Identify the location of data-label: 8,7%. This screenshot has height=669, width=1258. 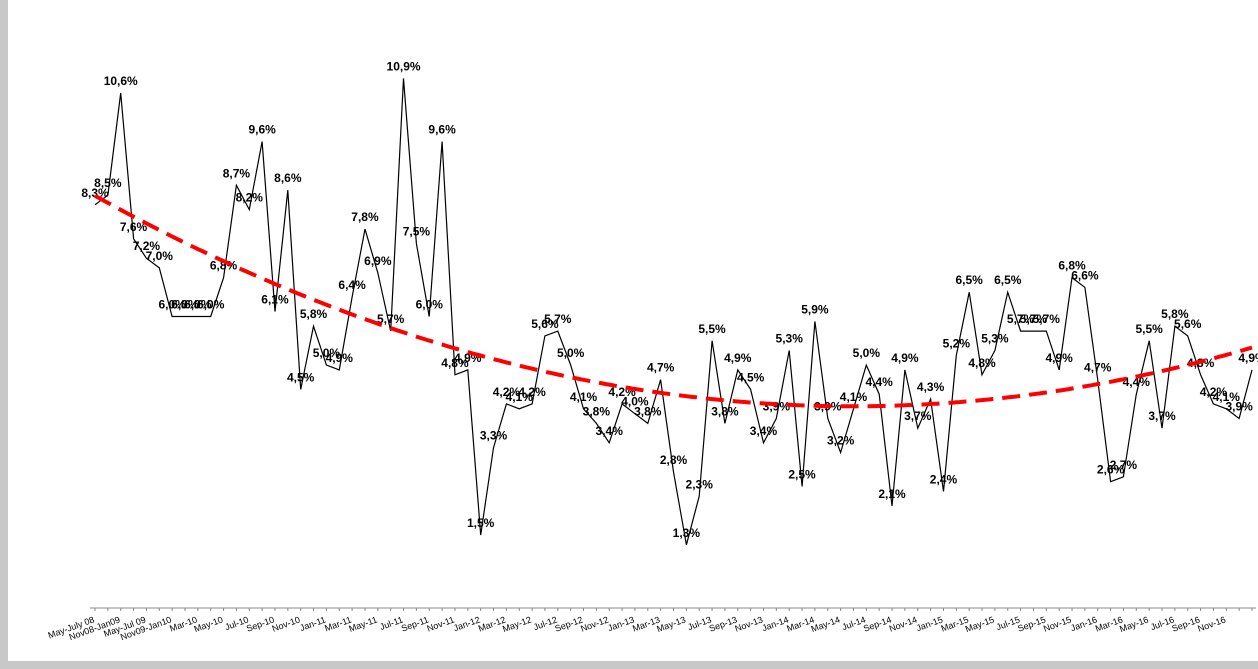
(237, 173).